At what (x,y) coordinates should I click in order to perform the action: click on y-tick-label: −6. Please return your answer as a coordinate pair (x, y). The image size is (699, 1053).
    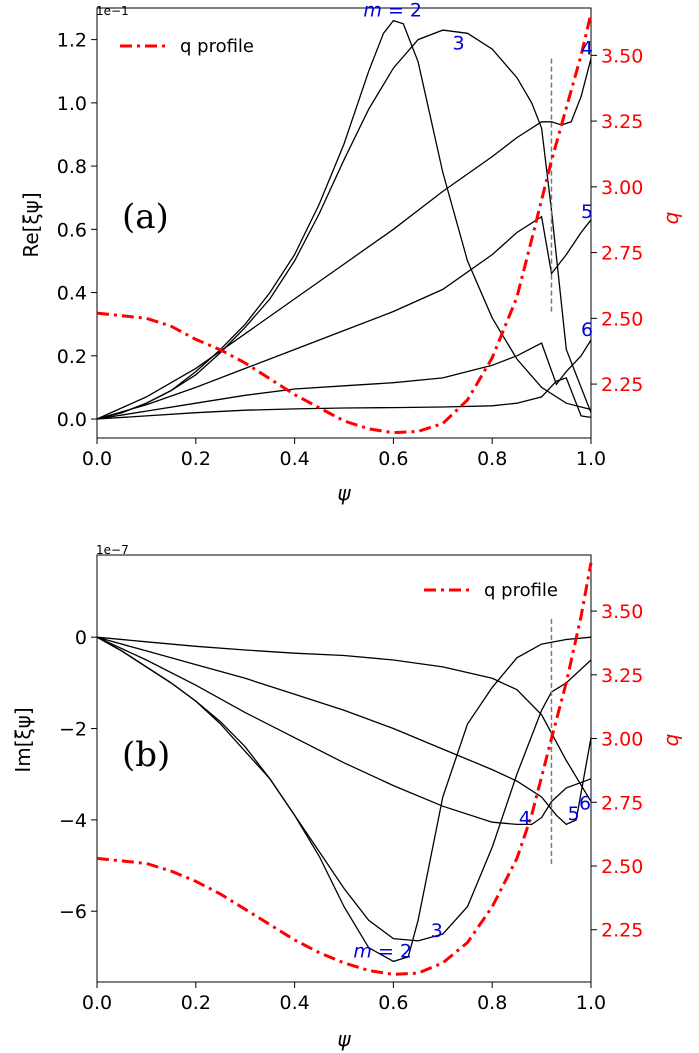
    Looking at the image, I should click on (73, 912).